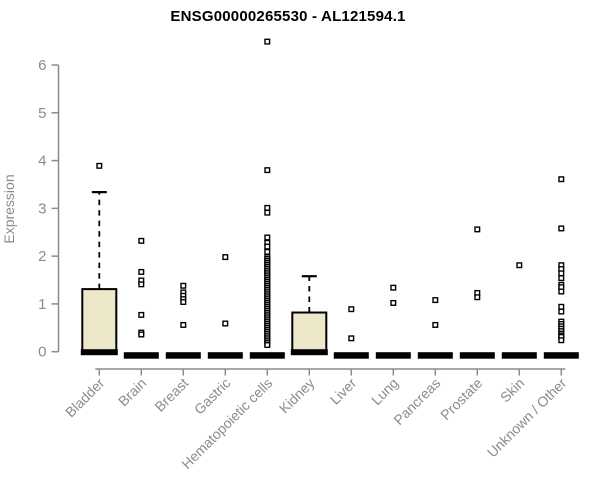 The height and width of the screenshot is (500, 600). Describe the element at coordinates (512, 390) in the screenshot. I see `category-label: Skin` at that location.